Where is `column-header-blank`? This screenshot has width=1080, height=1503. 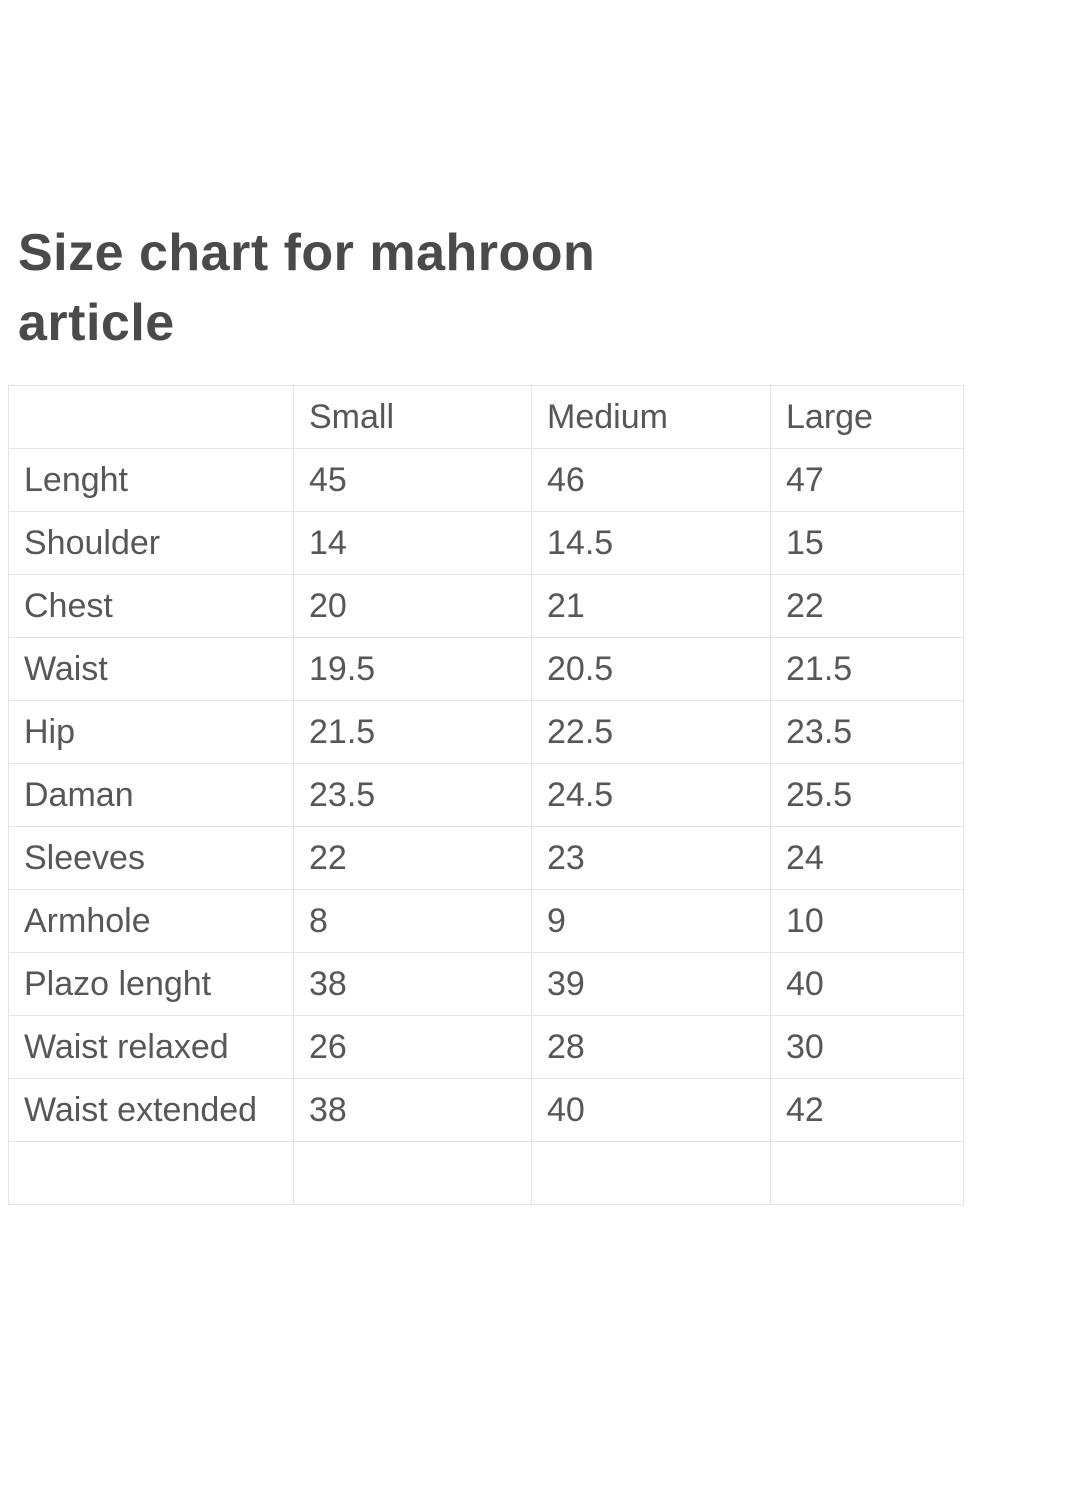
column-header-blank is located at coordinates (151, 417).